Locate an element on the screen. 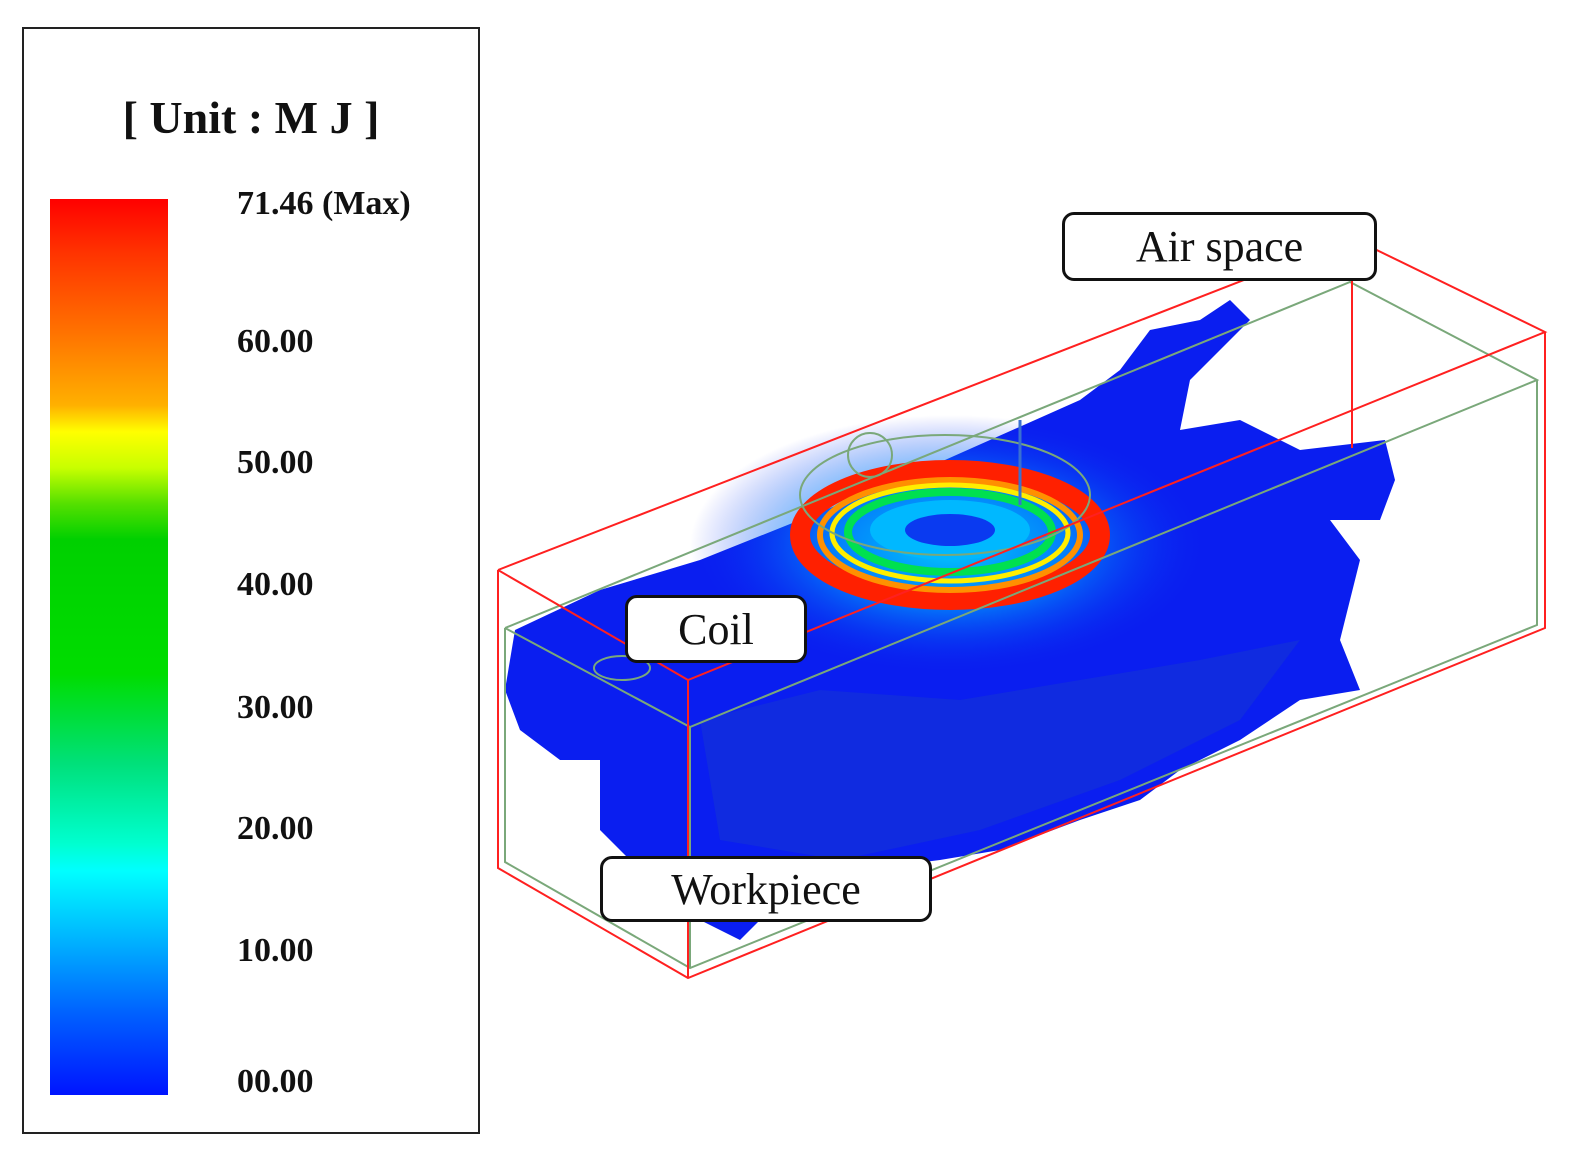 Image resolution: width=1586 pixels, height=1168 pixels. air-space-label: Air space is located at coordinates (1219, 246).